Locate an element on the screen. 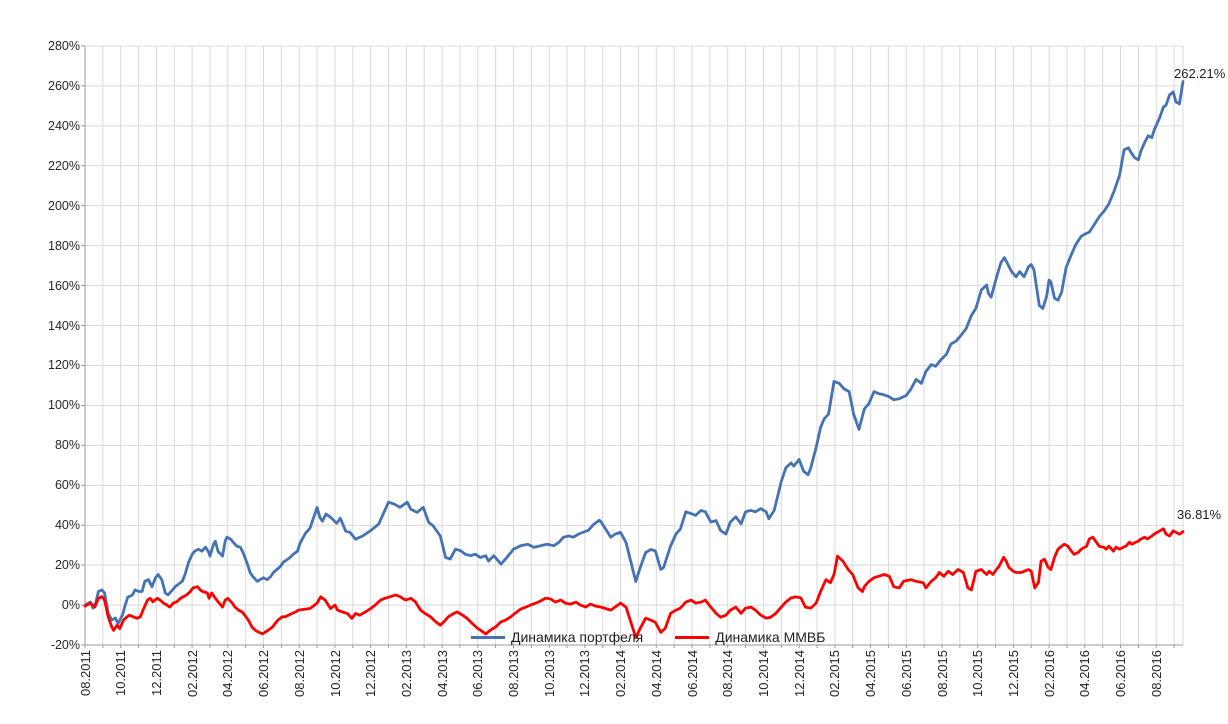  legend-label-portfolio: Динамика портфеля is located at coordinates (577, 637).